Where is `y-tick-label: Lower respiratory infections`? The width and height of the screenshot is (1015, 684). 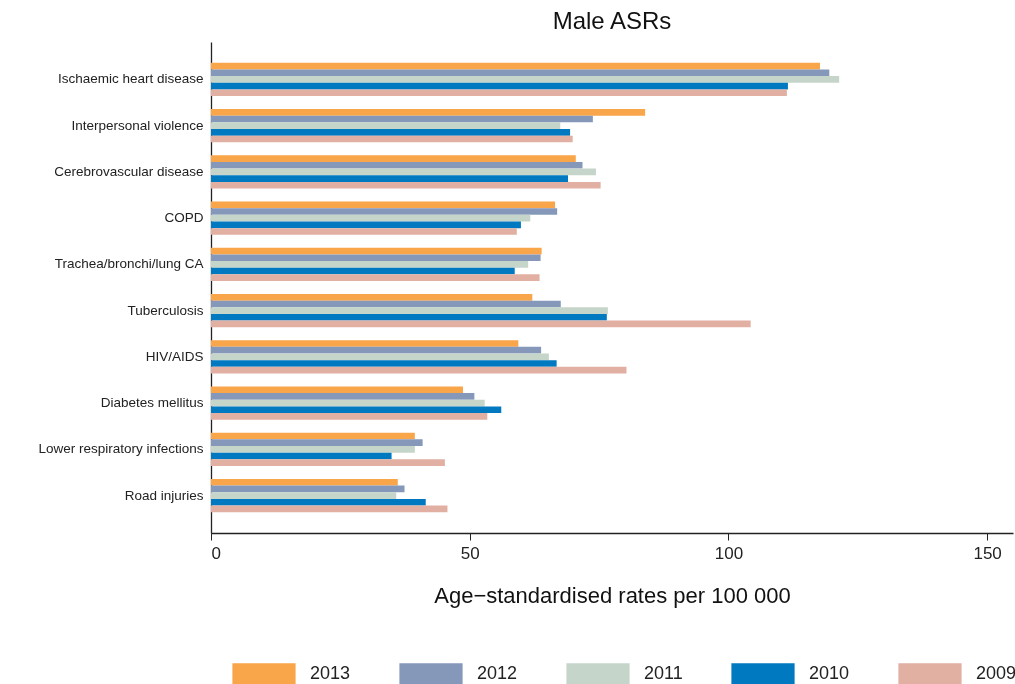 y-tick-label: Lower respiratory infections is located at coordinates (121, 449).